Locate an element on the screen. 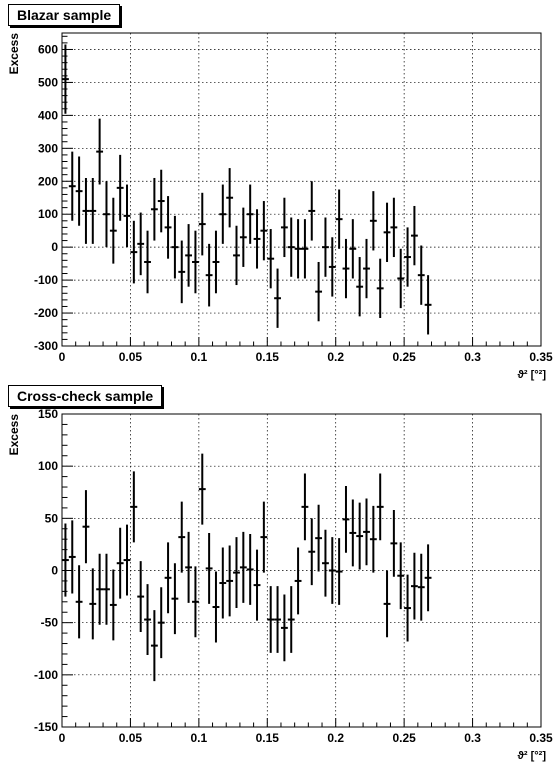 Image resolution: width=553 pixels, height=763 pixels. y-tick-label: 300 is located at coordinates (48, 148).